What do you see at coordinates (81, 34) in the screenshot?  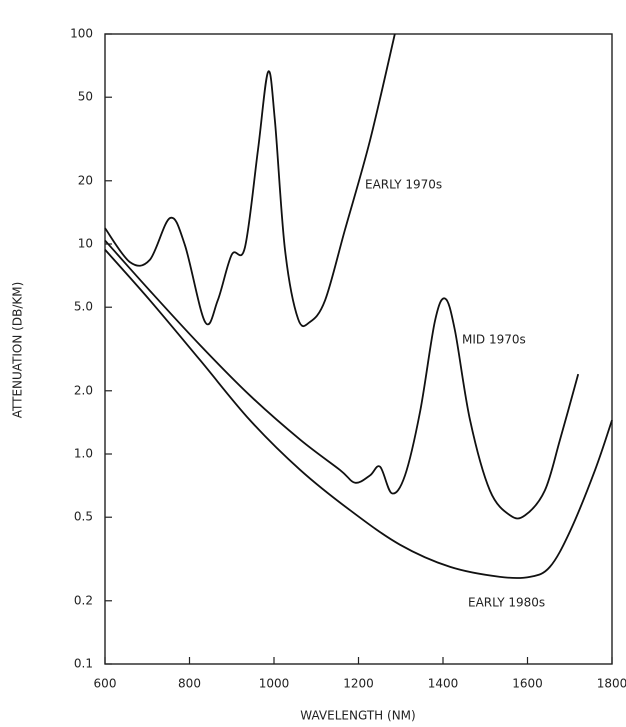 I see `y-tick-label: 100` at bounding box center [81, 34].